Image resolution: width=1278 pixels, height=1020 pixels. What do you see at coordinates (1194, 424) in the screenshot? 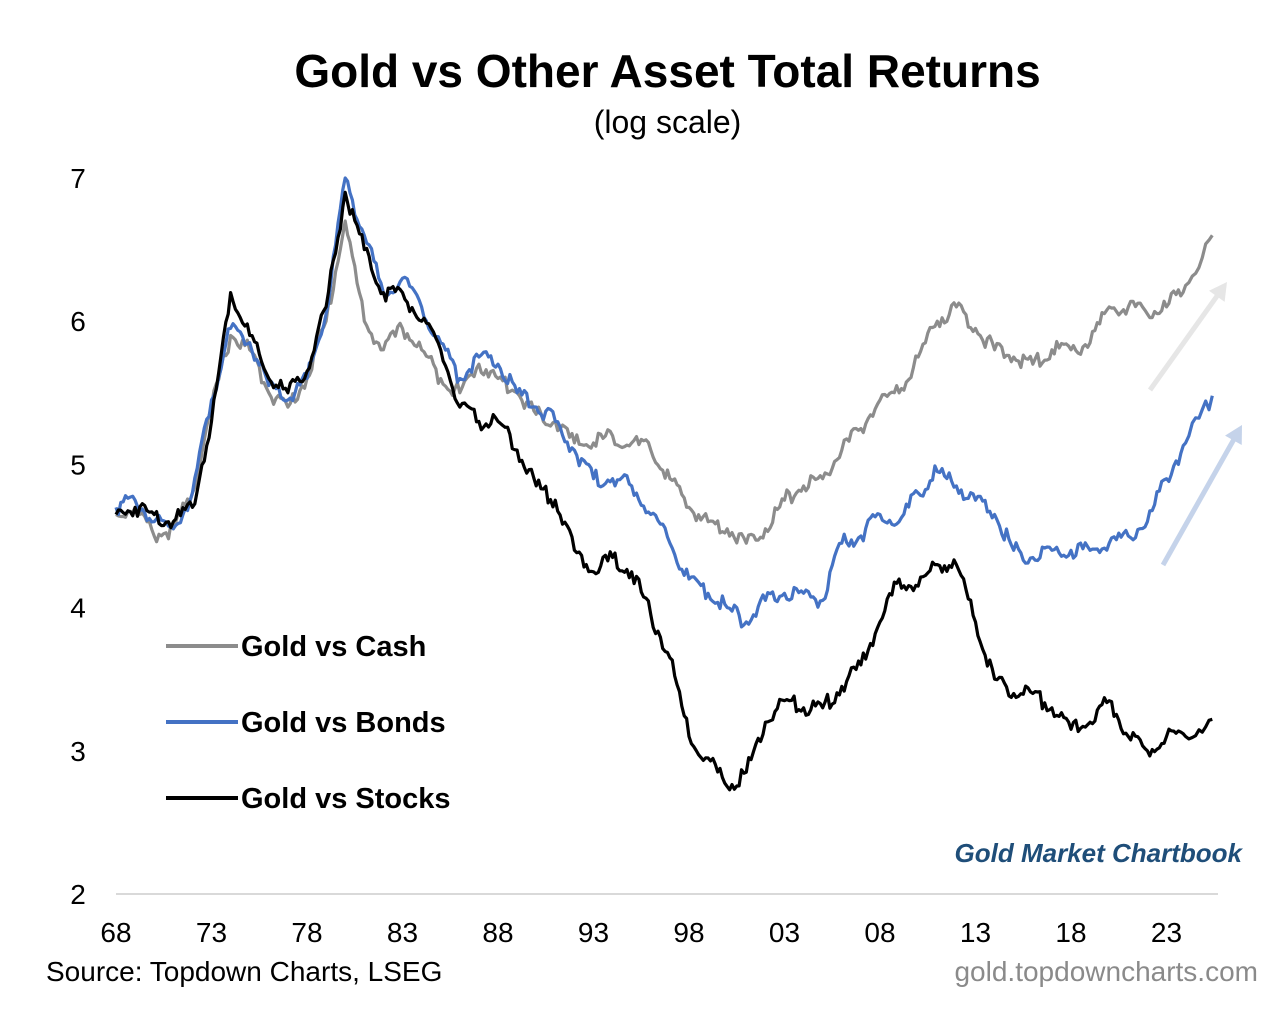
I see `trend-arrows` at bounding box center [1194, 424].